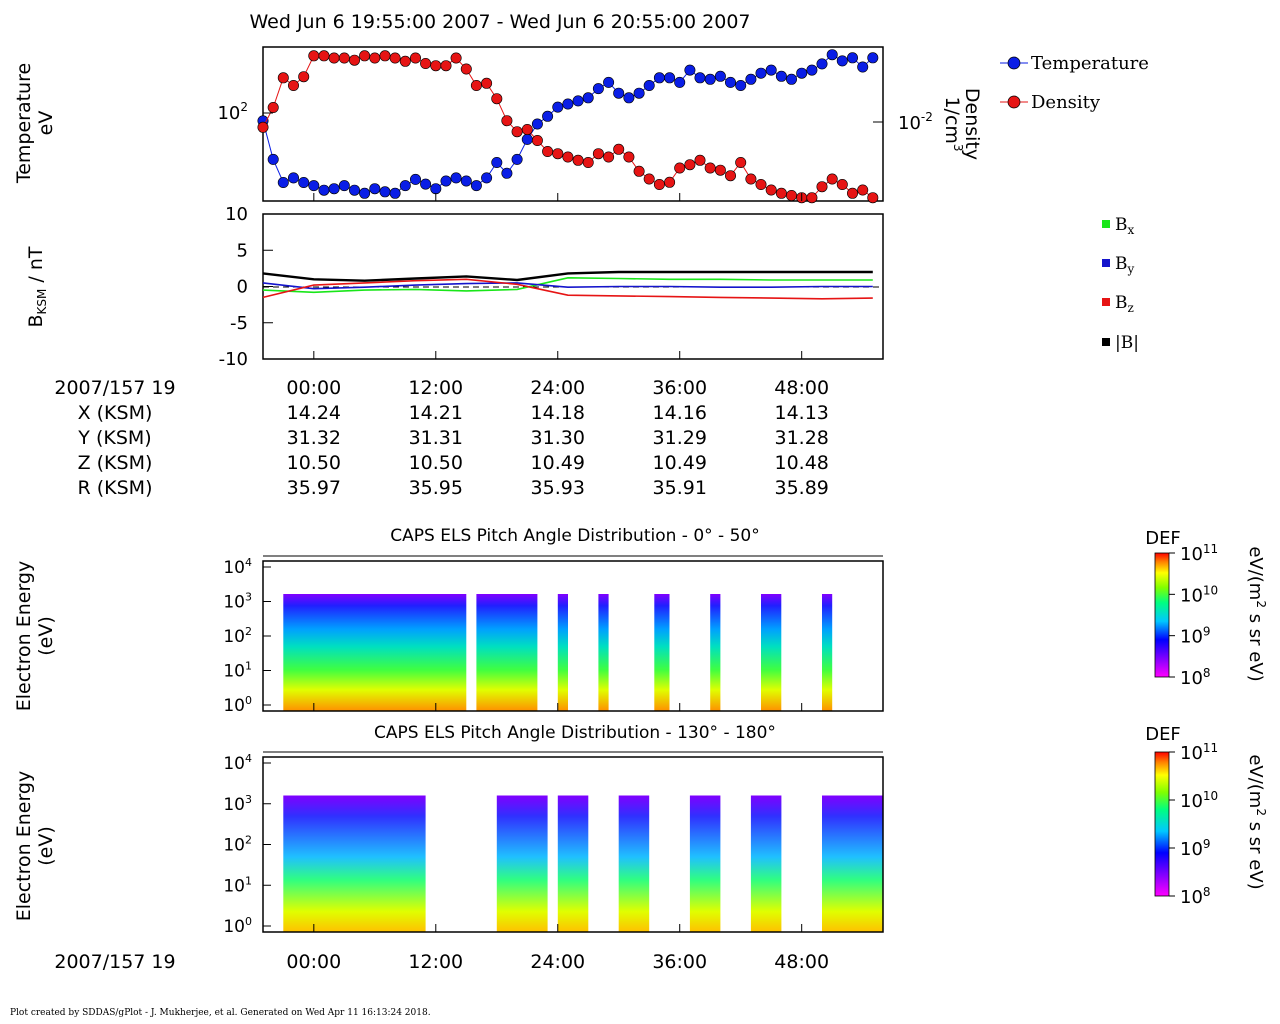 This screenshot has height=1024, width=1280. Describe the element at coordinates (114, 962) in the screenshot. I see `bottom-time-label: 2007/157 19` at that location.